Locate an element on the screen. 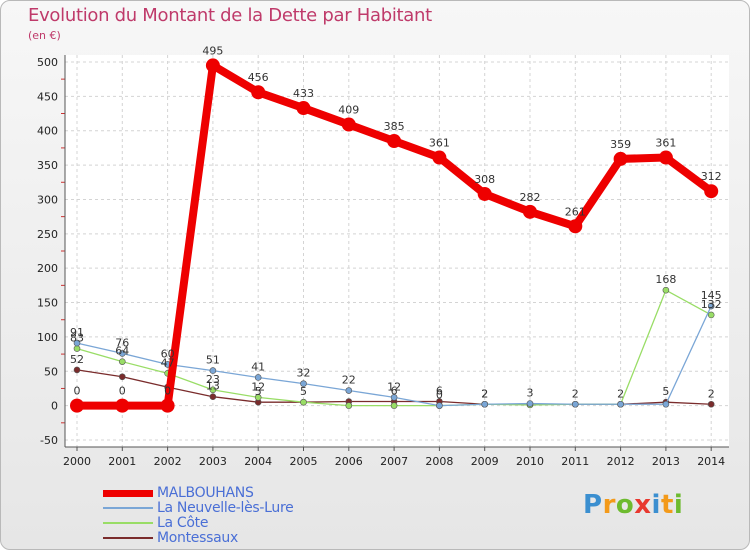 The image size is (750, 550). data-label: 41 is located at coordinates (258, 366).